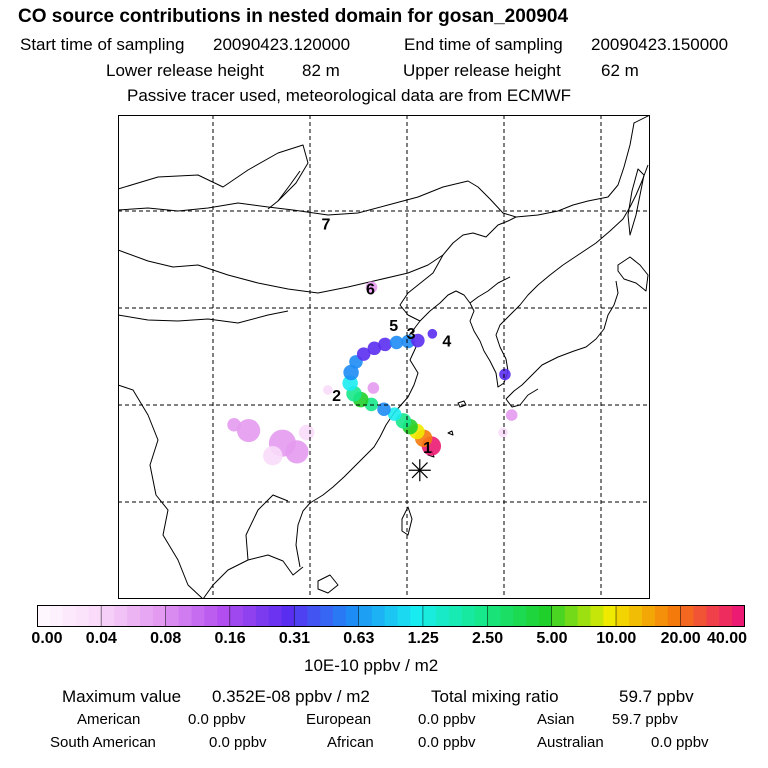 The image size is (768, 768). I want to click on trajectory-marker-6: 6, so click(370, 289).